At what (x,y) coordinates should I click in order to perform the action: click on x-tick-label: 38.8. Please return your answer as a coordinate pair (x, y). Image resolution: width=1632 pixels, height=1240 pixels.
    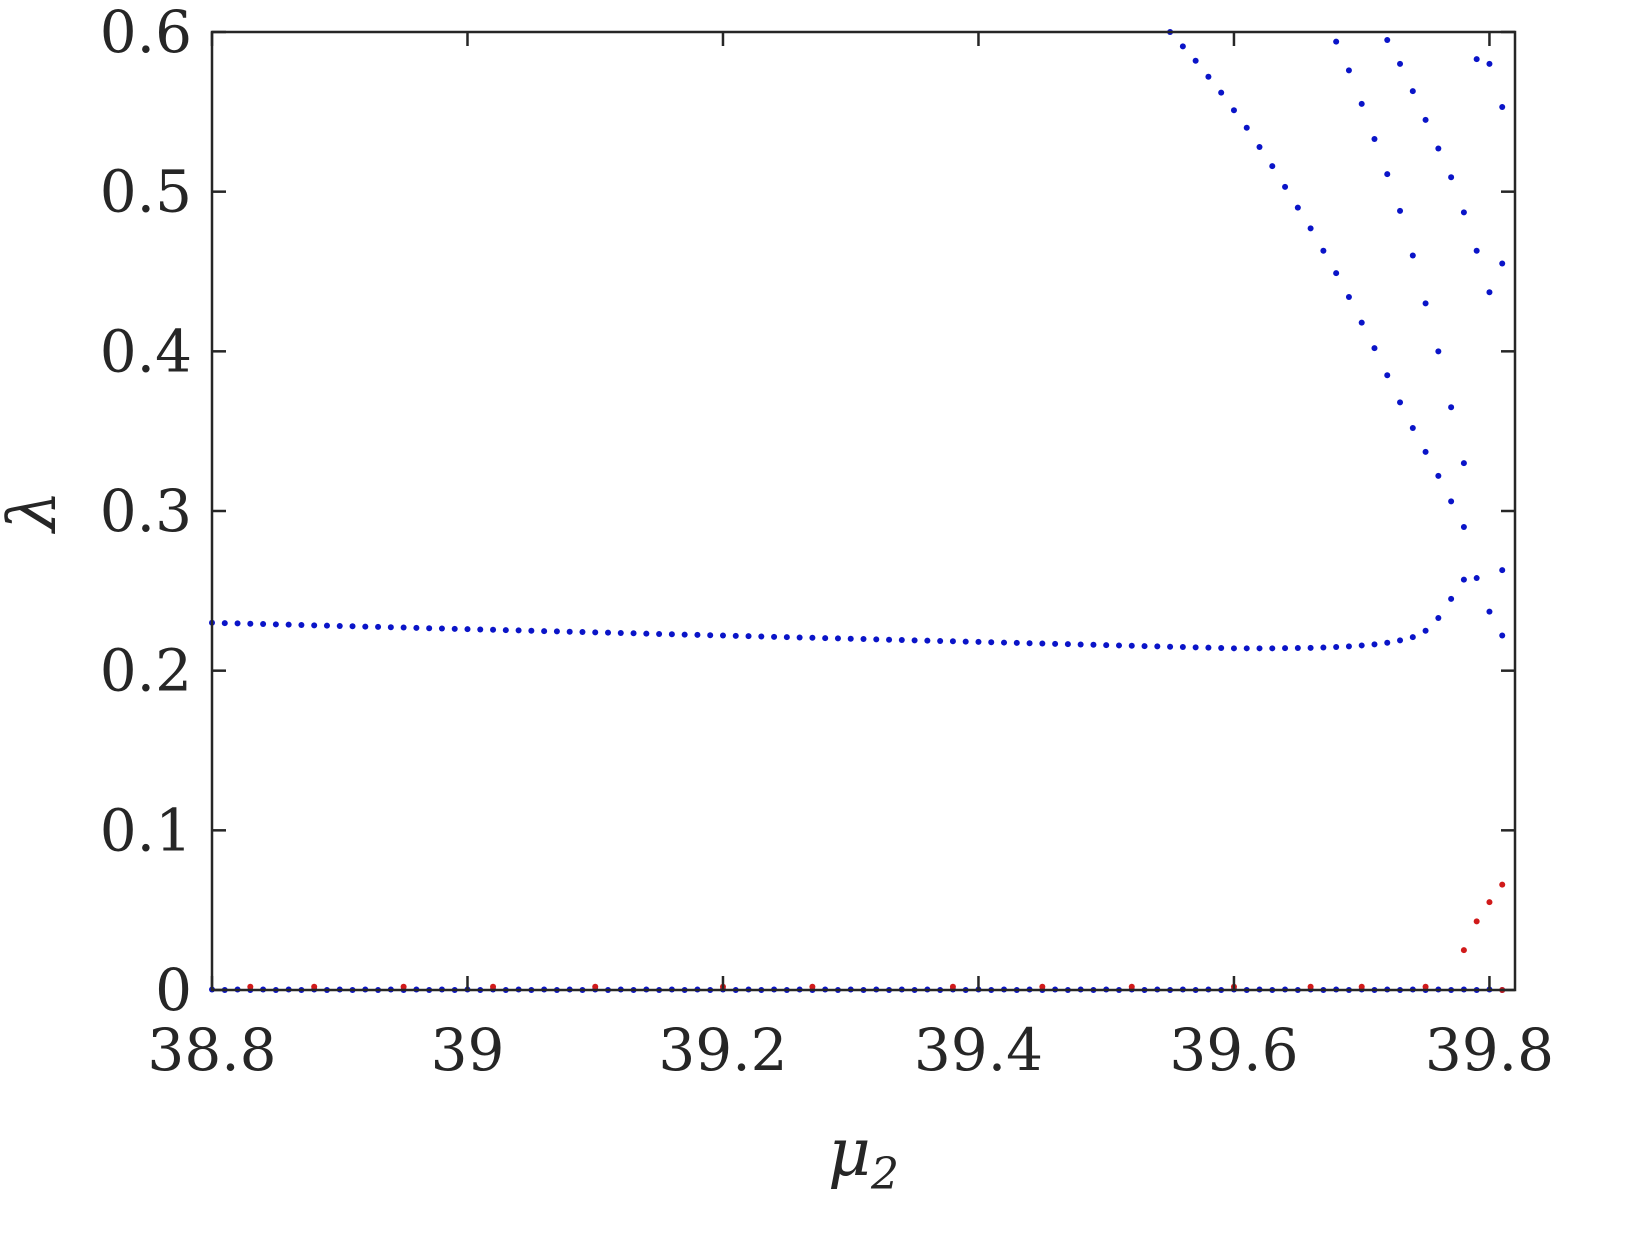
    Looking at the image, I should click on (211, 1050).